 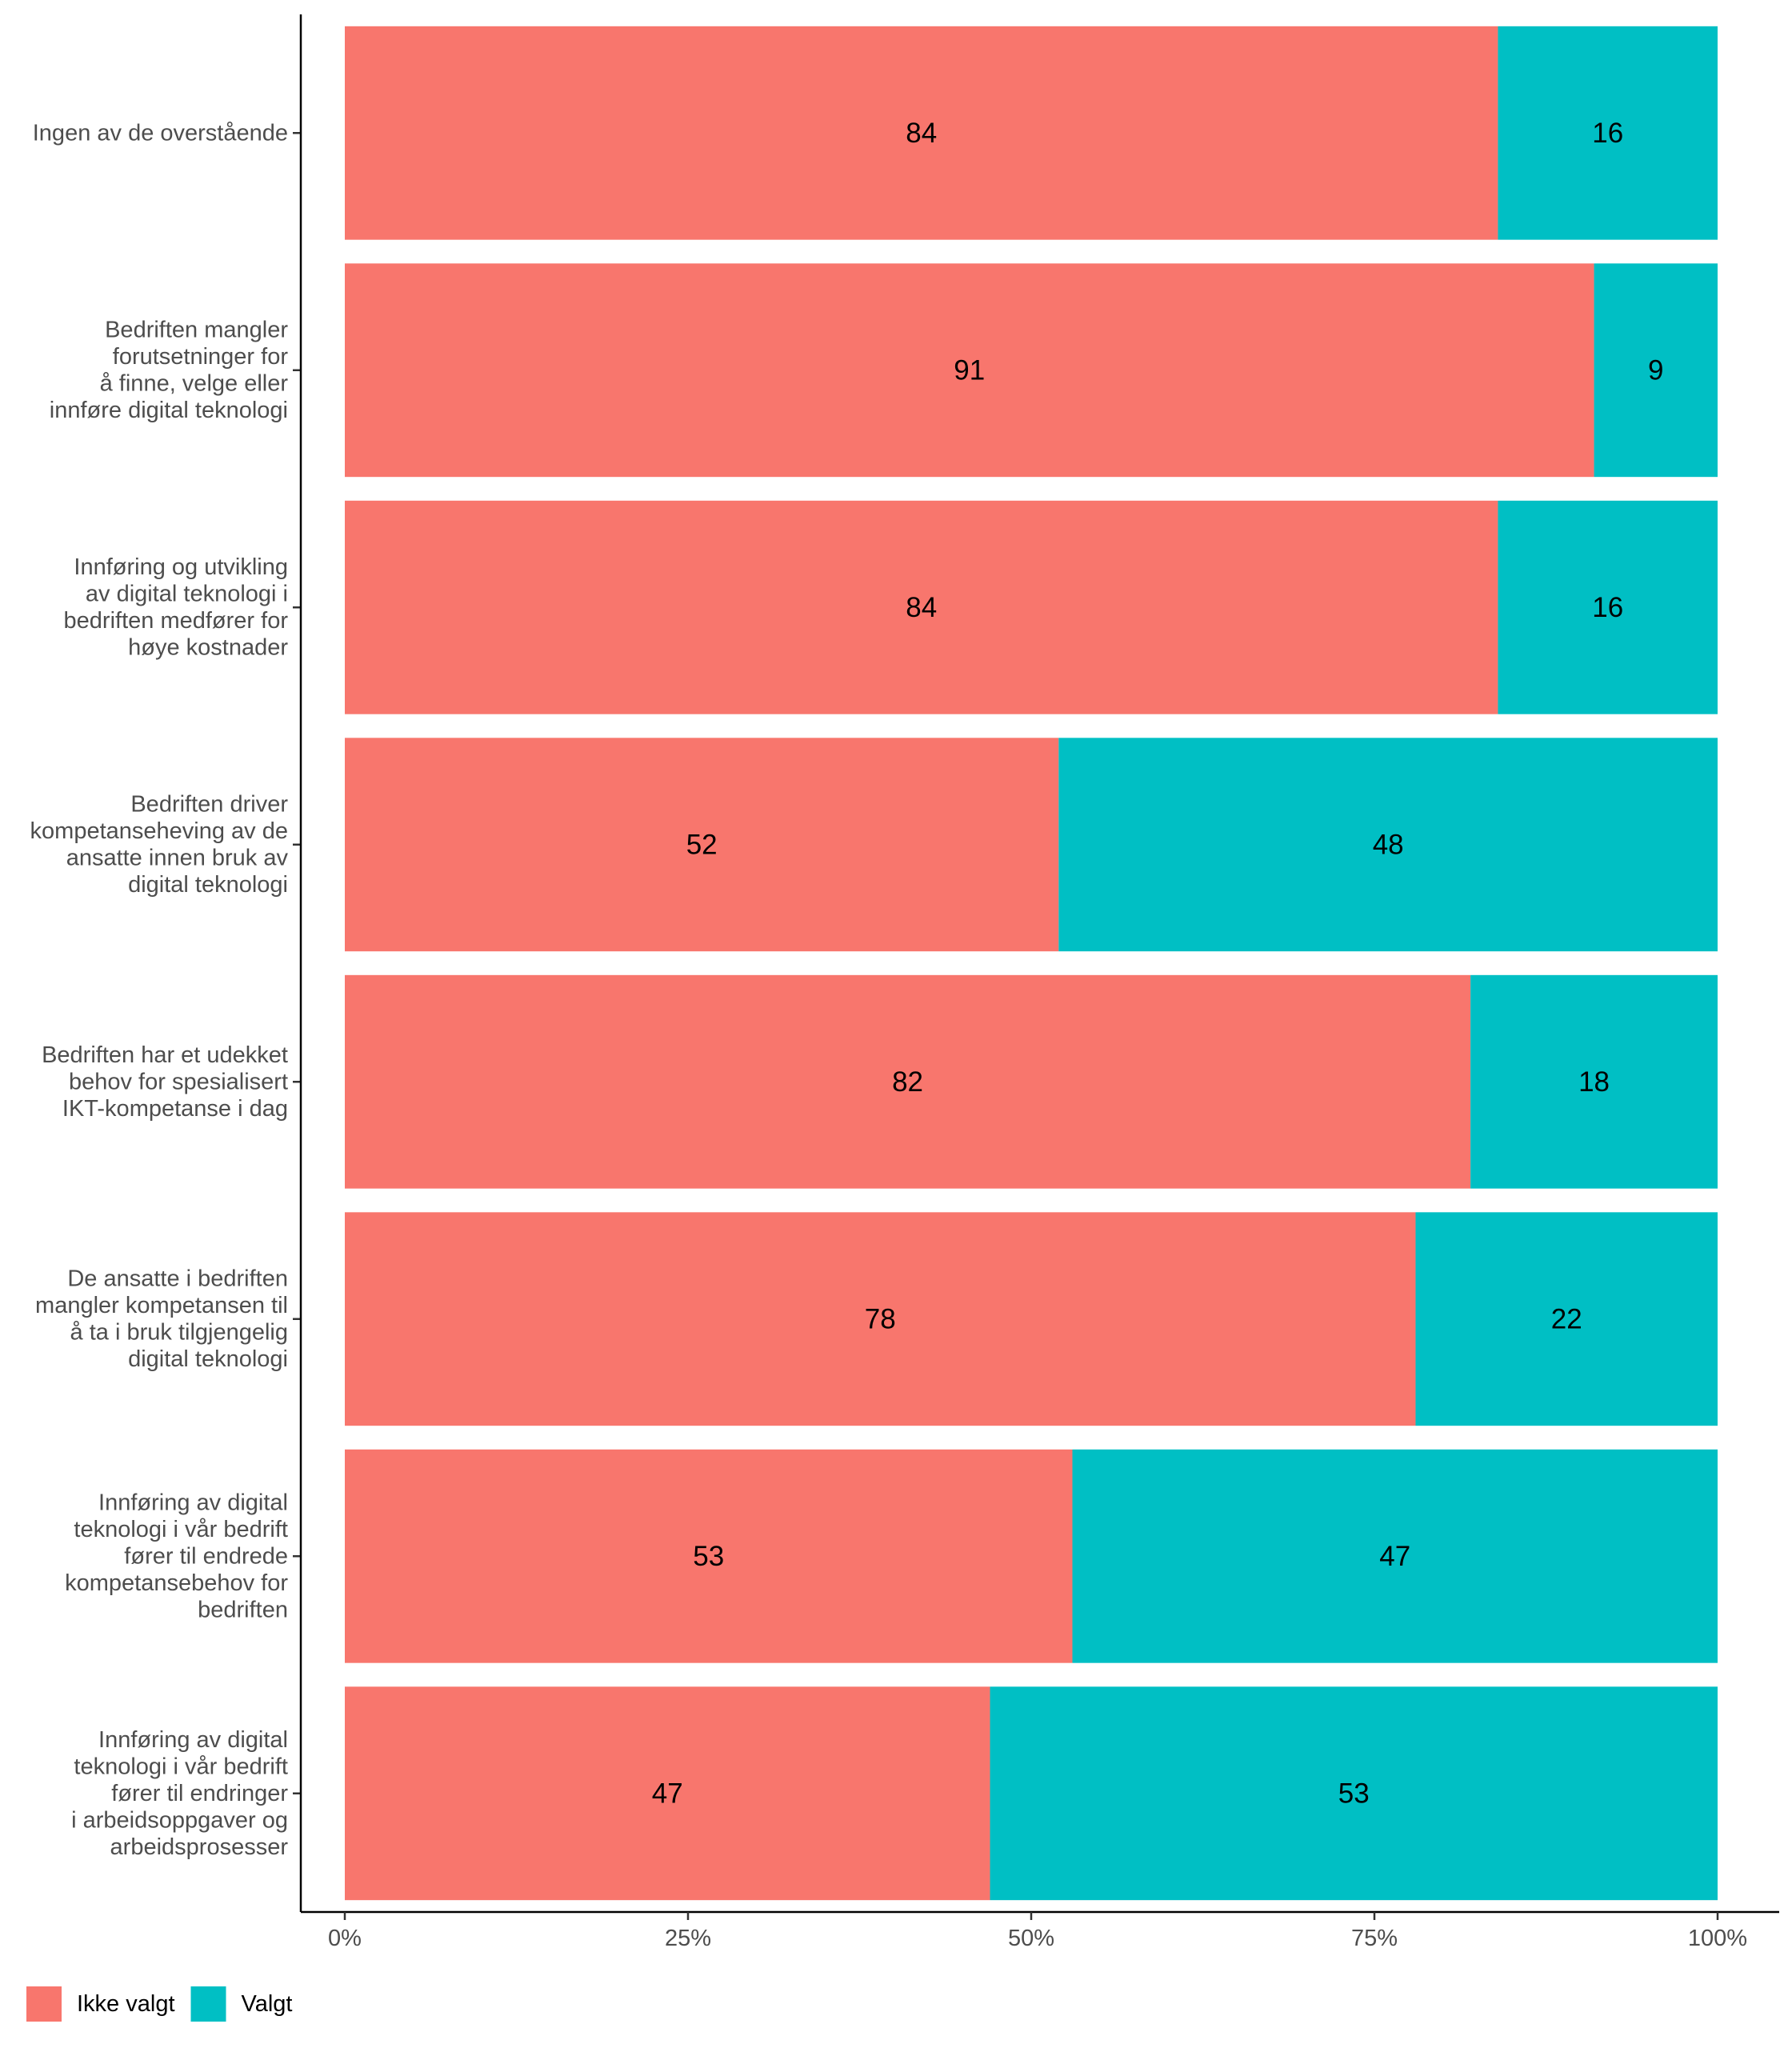 What do you see at coordinates (208, 648) in the screenshot?
I see `category-label-line: høye kostnader` at bounding box center [208, 648].